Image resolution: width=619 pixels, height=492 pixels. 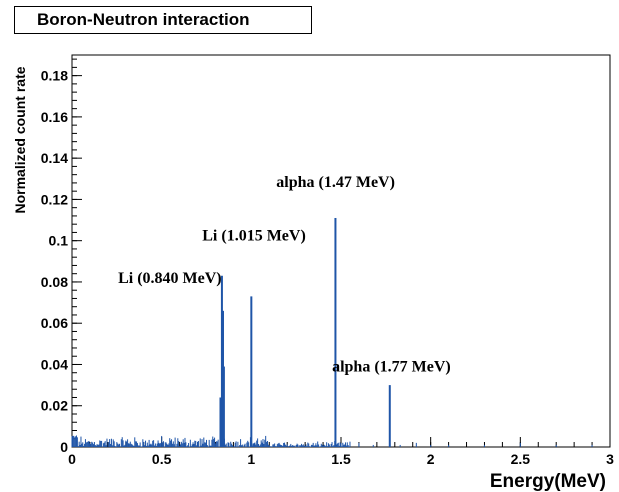 I want to click on y-tick-label: 0.08, so click(x=54, y=282).